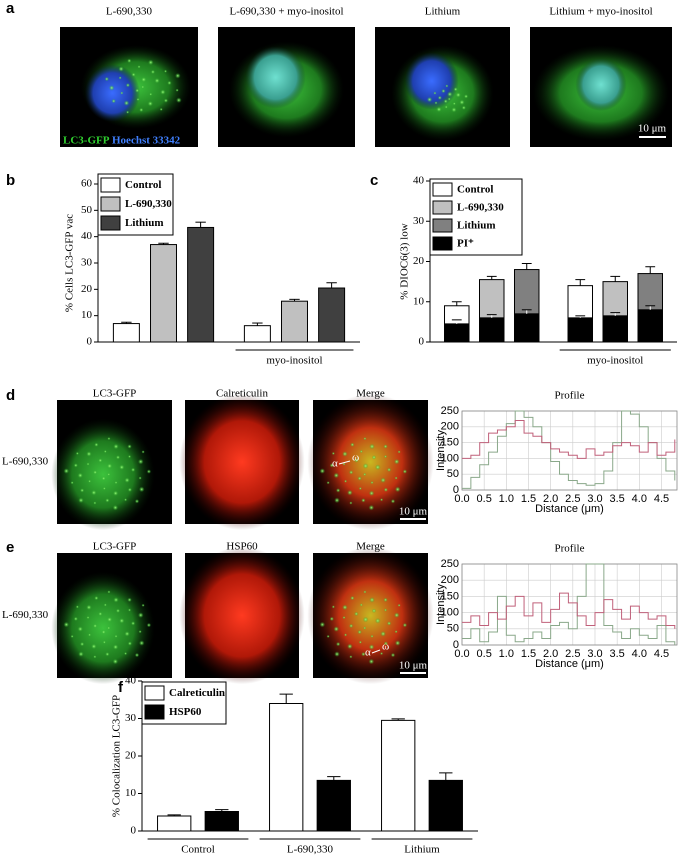  What do you see at coordinates (413, 666) in the screenshot?
I see `scale-bar-label: 10 μm` at bounding box center [413, 666].